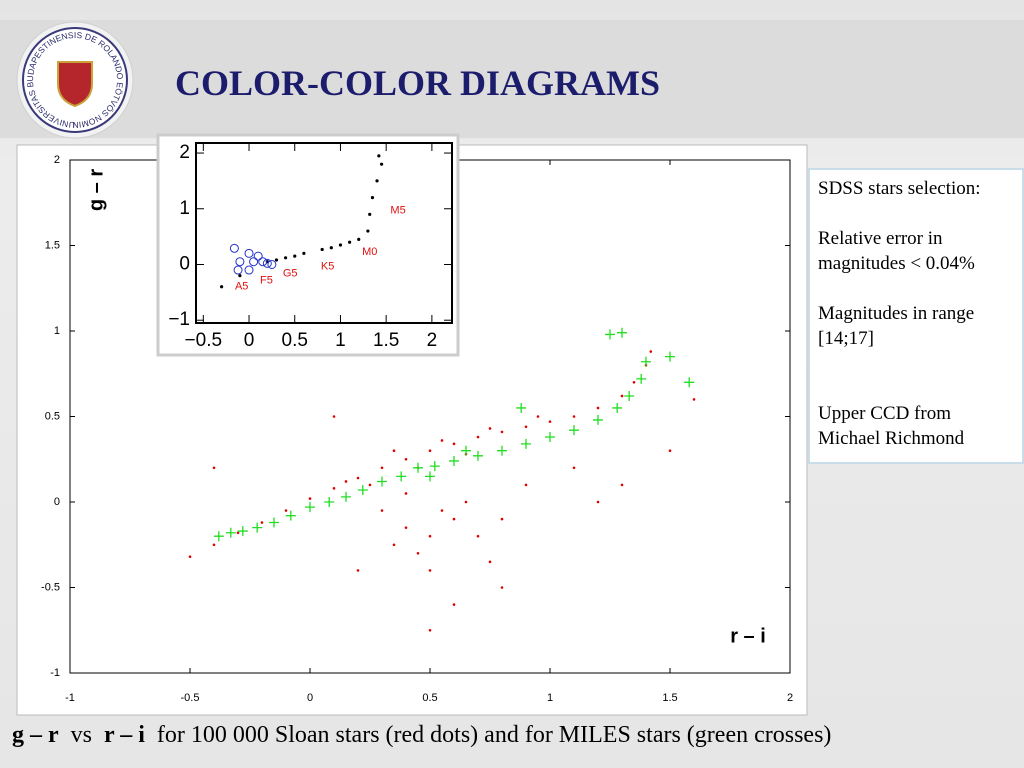  I want to click on slide-title: COLOR-COLOR DIAGRAMS, so click(418, 83).